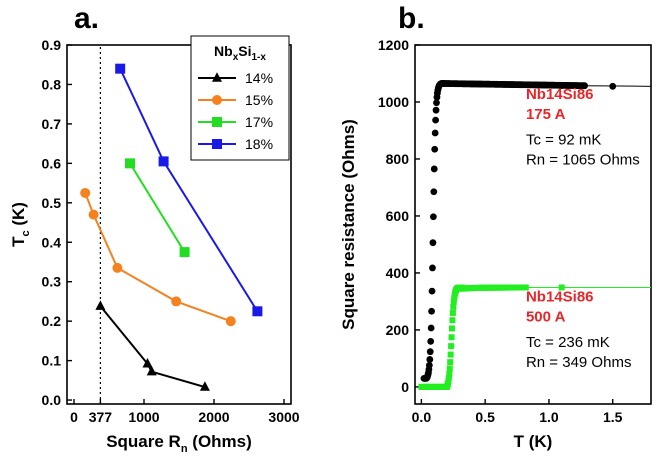 The height and width of the screenshot is (471, 664). Describe the element at coordinates (244, 51) in the screenshot. I see `legend-title-part: Si` at that location.